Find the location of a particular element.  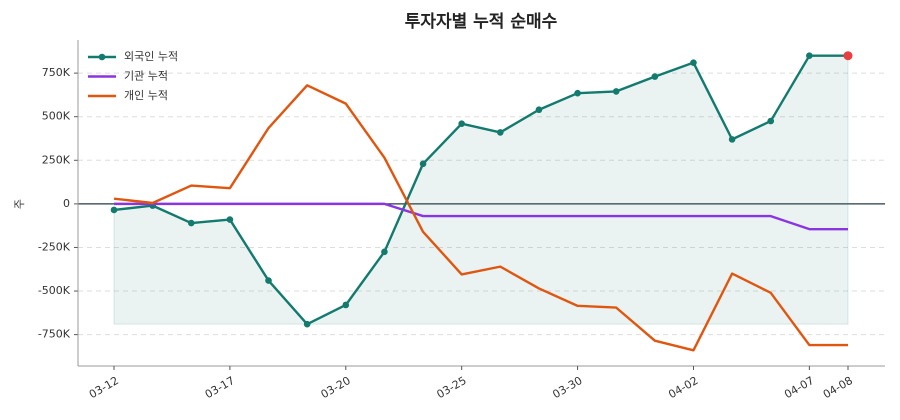

legend-marker is located at coordinates (102, 57).